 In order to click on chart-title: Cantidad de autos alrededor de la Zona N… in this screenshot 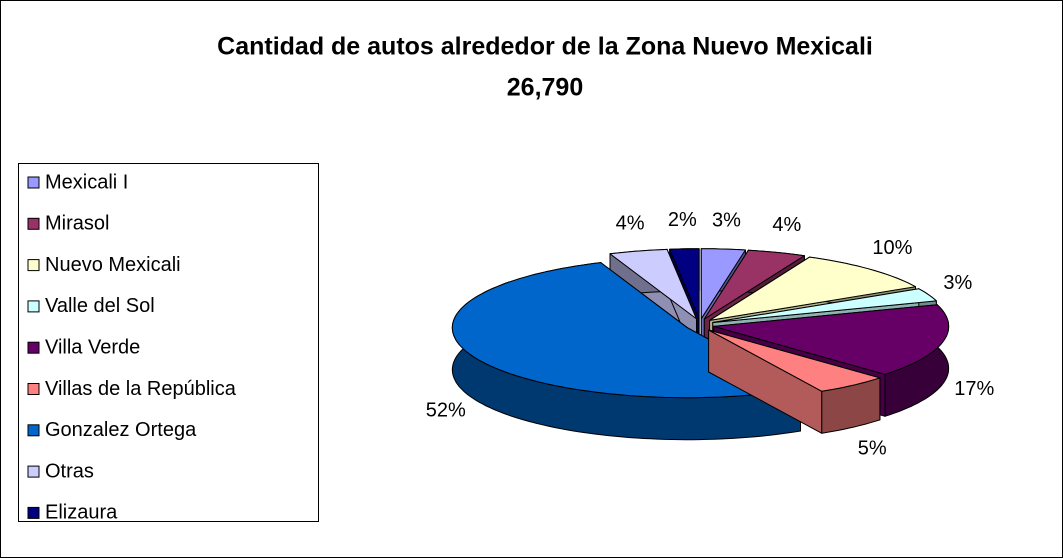, I will do `click(545, 47)`.